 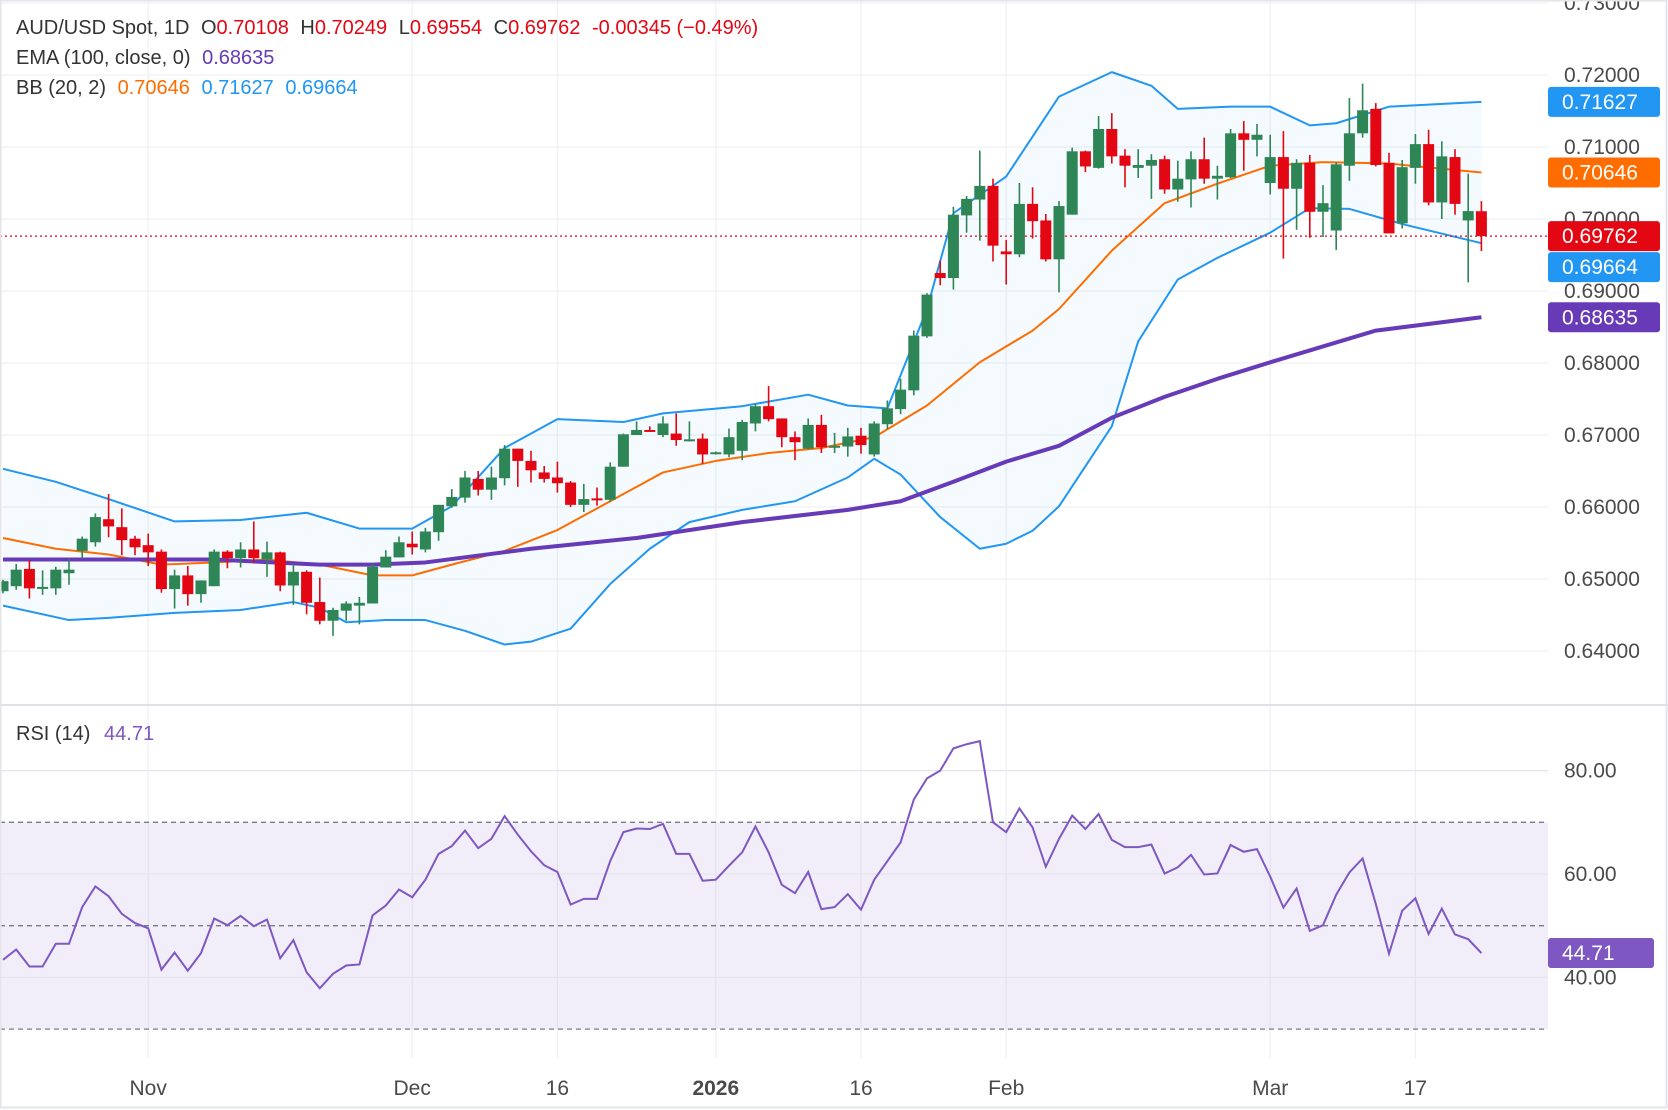 What do you see at coordinates (1602, 7) in the screenshot?
I see `price-axis-label: 0.73000` at bounding box center [1602, 7].